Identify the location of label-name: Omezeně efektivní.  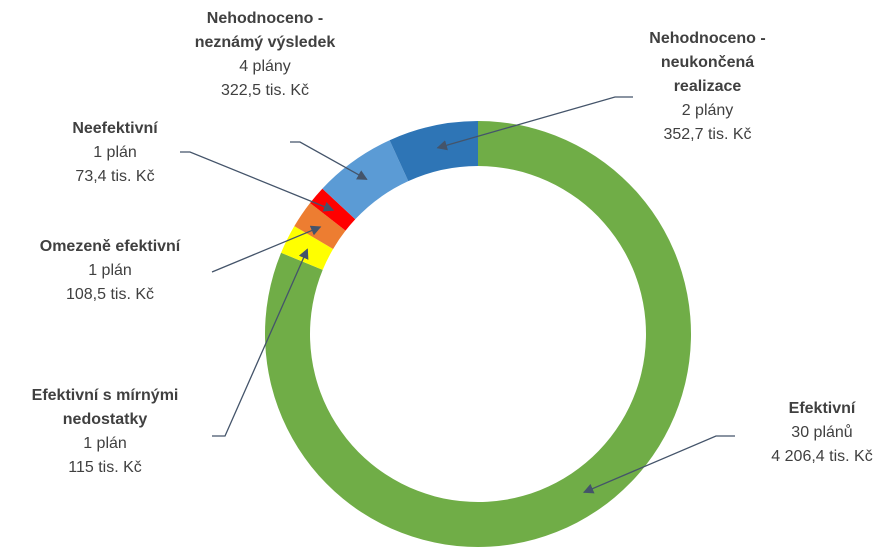
(110, 246).